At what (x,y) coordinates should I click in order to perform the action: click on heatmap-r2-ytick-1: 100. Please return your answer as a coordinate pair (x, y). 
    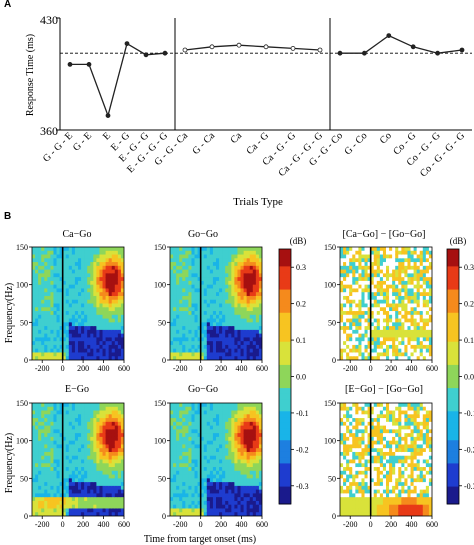
    Looking at the image, I should click on (160, 285).